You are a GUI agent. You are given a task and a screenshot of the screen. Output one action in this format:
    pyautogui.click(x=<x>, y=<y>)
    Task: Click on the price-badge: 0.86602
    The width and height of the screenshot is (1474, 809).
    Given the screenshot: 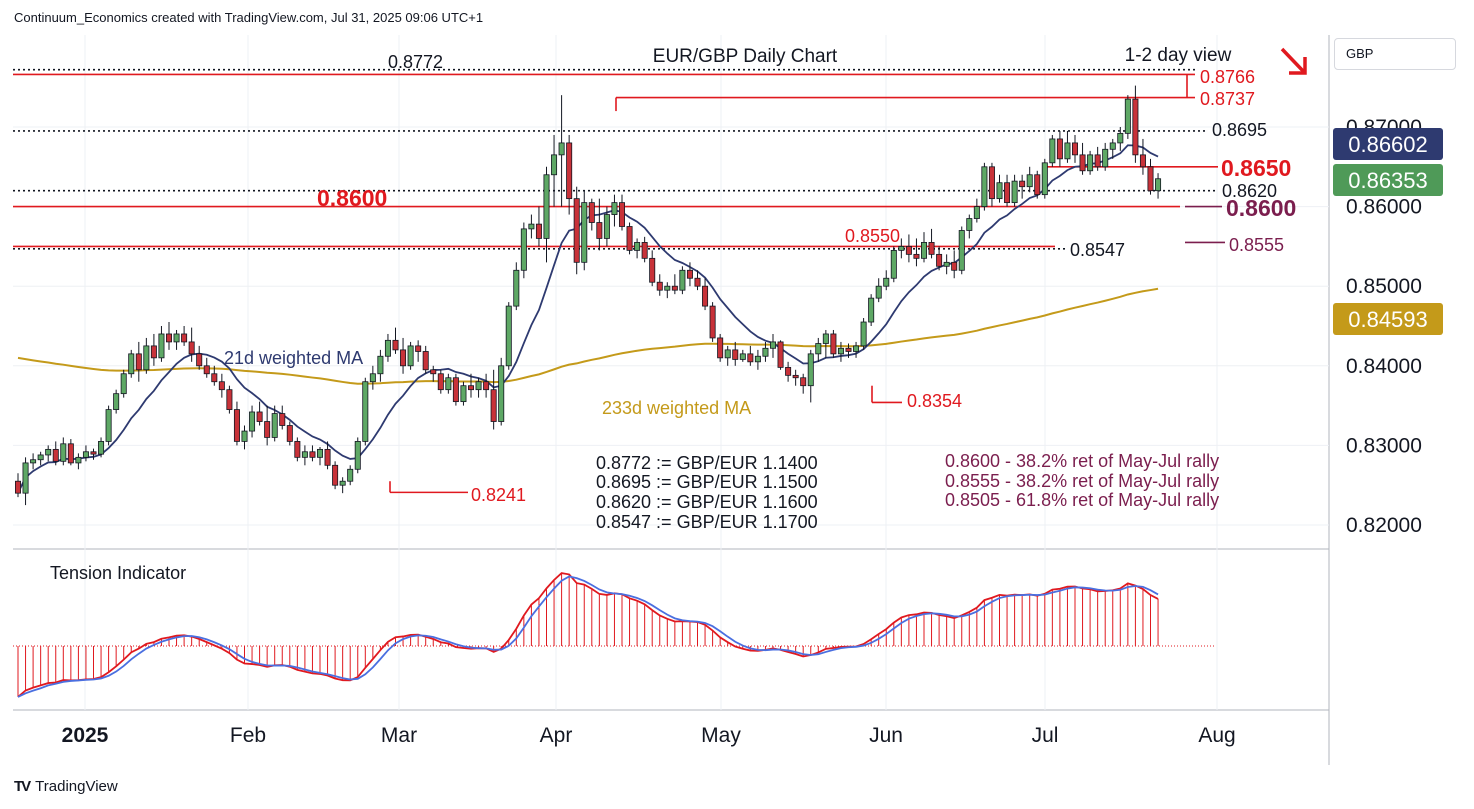 What is the action you would take?
    pyautogui.click(x=1388, y=144)
    